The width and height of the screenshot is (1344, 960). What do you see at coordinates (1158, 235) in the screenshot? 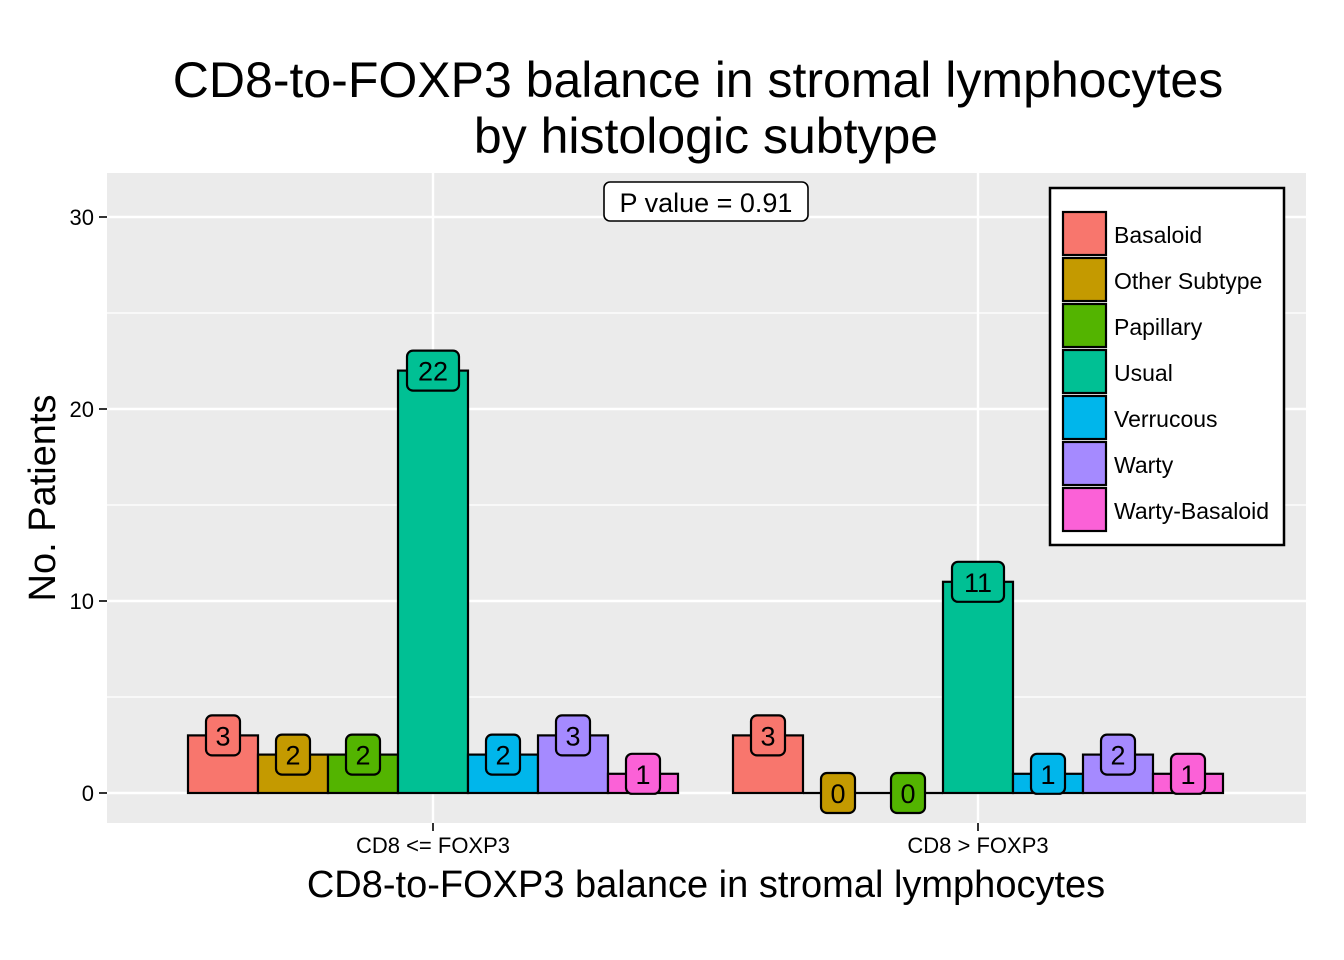
I see `legend-label: Basaloid` at bounding box center [1158, 235].